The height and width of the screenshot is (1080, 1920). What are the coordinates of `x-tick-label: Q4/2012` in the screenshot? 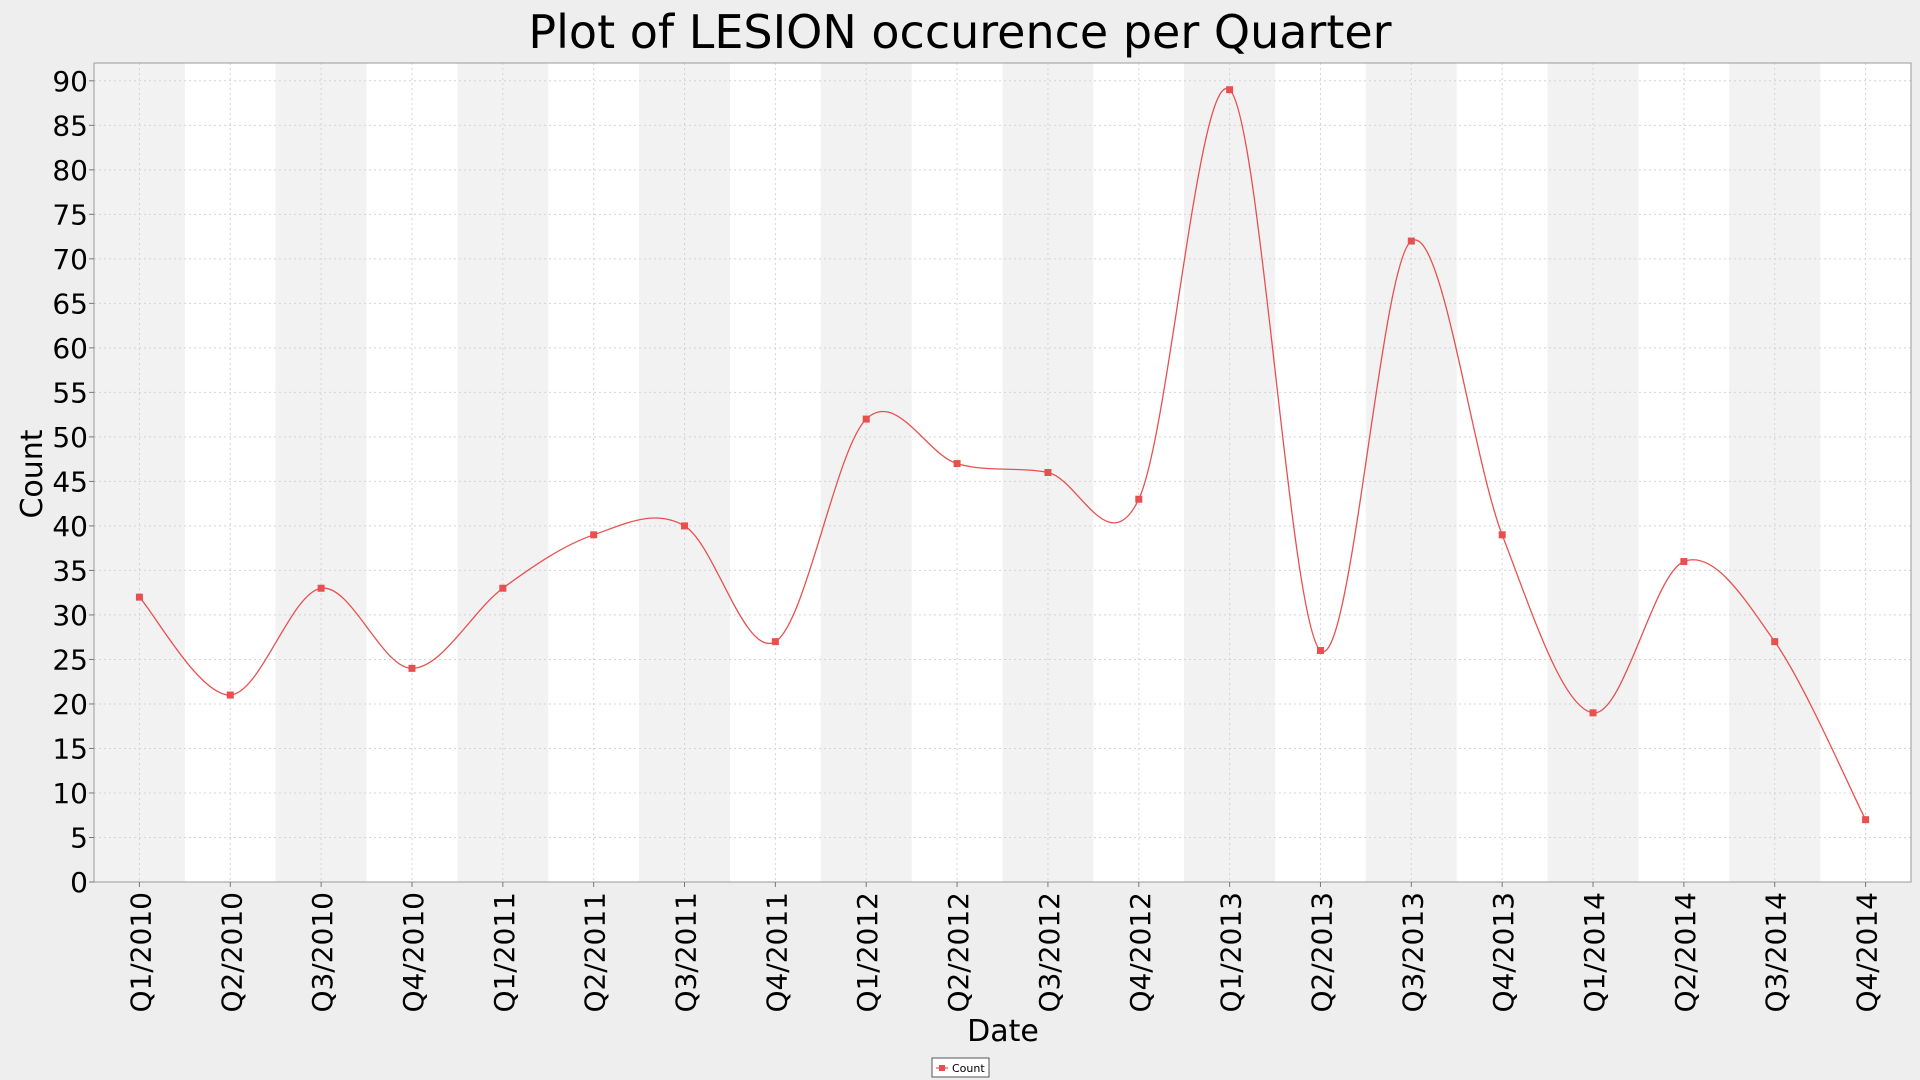 It's located at (1140, 952).